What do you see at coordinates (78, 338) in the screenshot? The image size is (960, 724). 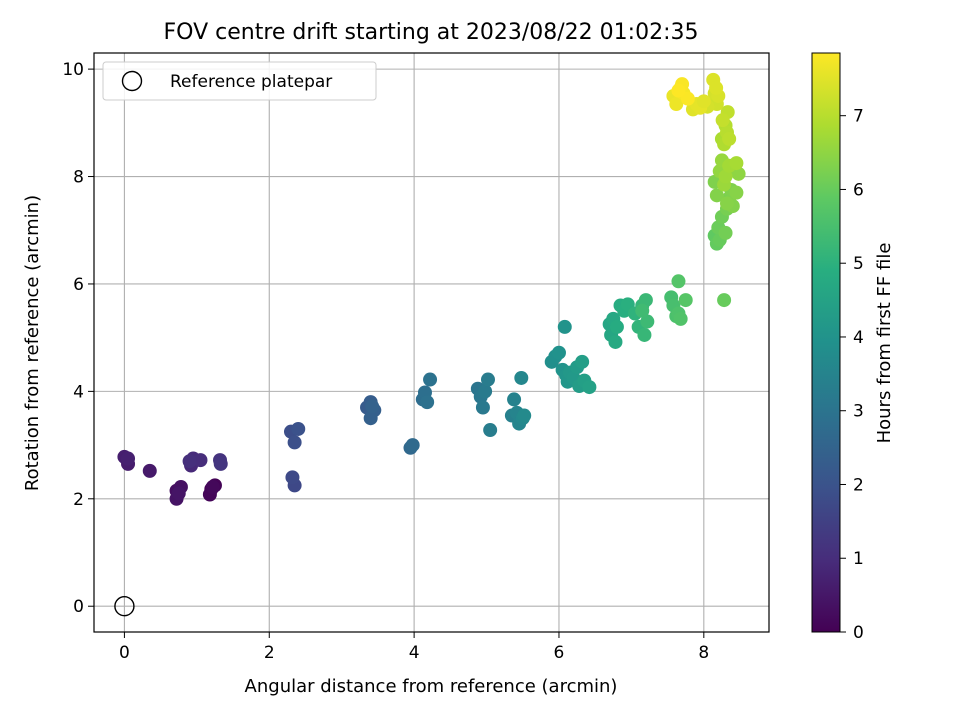 I see `y-axis-ticks: 0 2 4 6 8 10` at bounding box center [78, 338].